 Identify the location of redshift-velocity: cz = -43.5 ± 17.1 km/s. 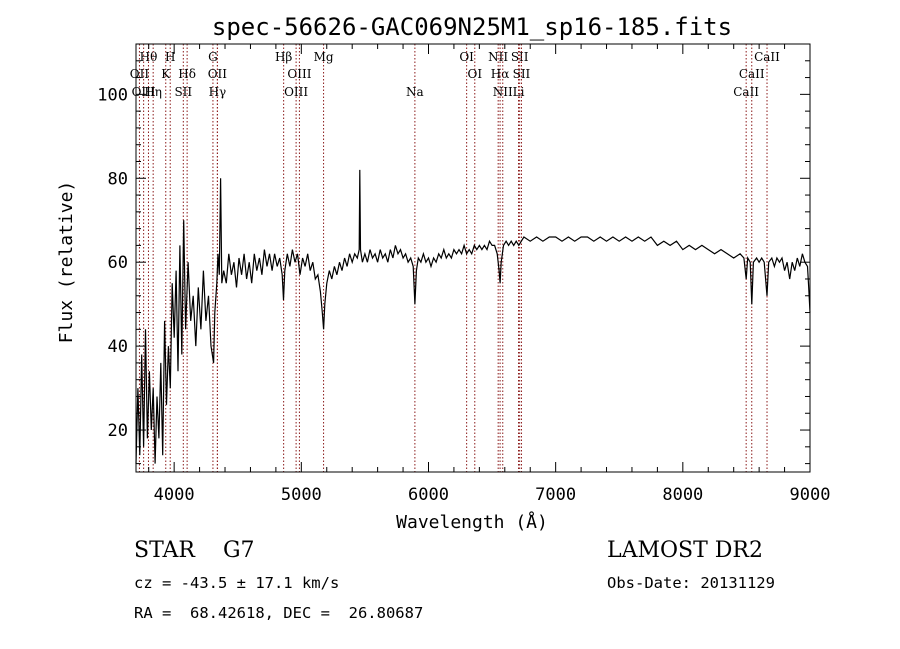
(237, 583).